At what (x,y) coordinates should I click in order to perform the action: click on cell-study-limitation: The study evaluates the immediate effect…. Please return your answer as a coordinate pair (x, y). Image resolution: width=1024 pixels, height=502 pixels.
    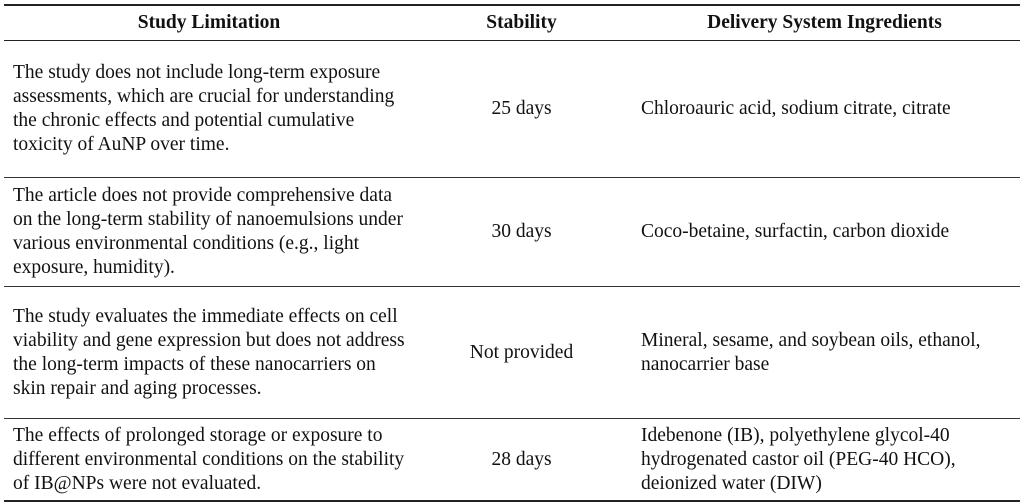
    Looking at the image, I should click on (209, 352).